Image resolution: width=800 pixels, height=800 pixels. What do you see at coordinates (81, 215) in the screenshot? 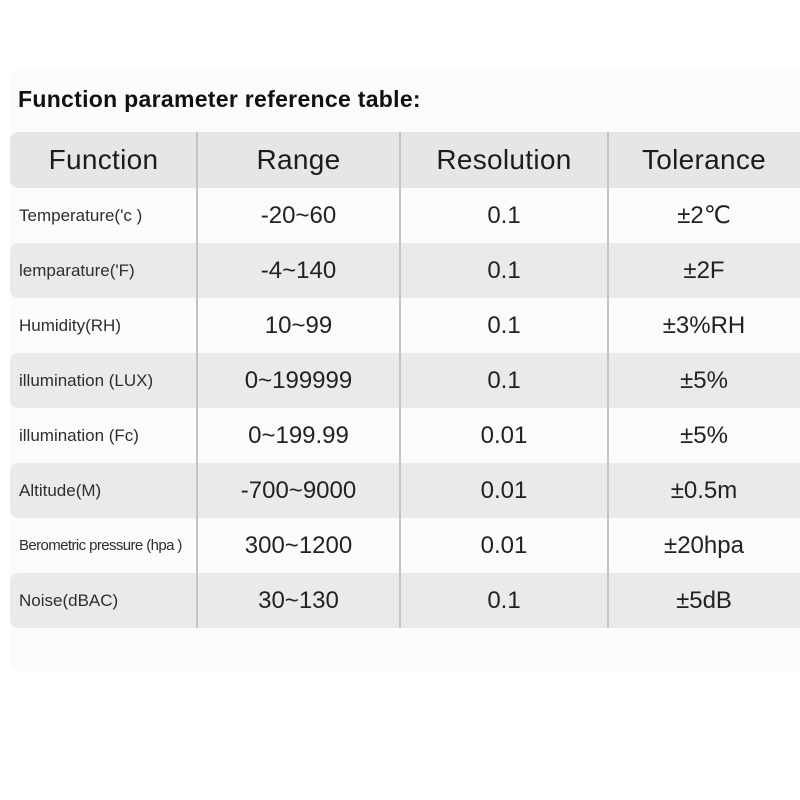
I see `function-cell: Temperature('c )` at bounding box center [81, 215].